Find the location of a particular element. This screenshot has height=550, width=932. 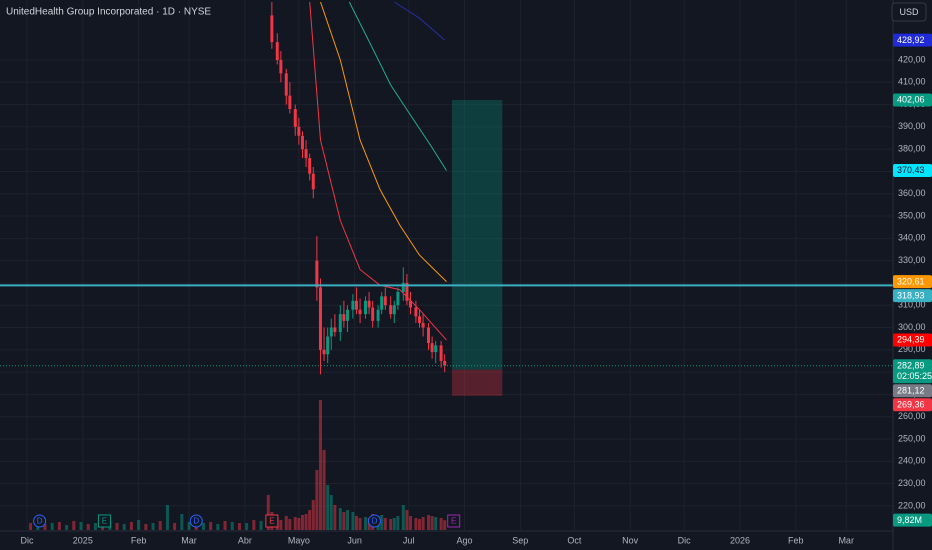

price-tag-label: 269,36 is located at coordinates (911, 404).